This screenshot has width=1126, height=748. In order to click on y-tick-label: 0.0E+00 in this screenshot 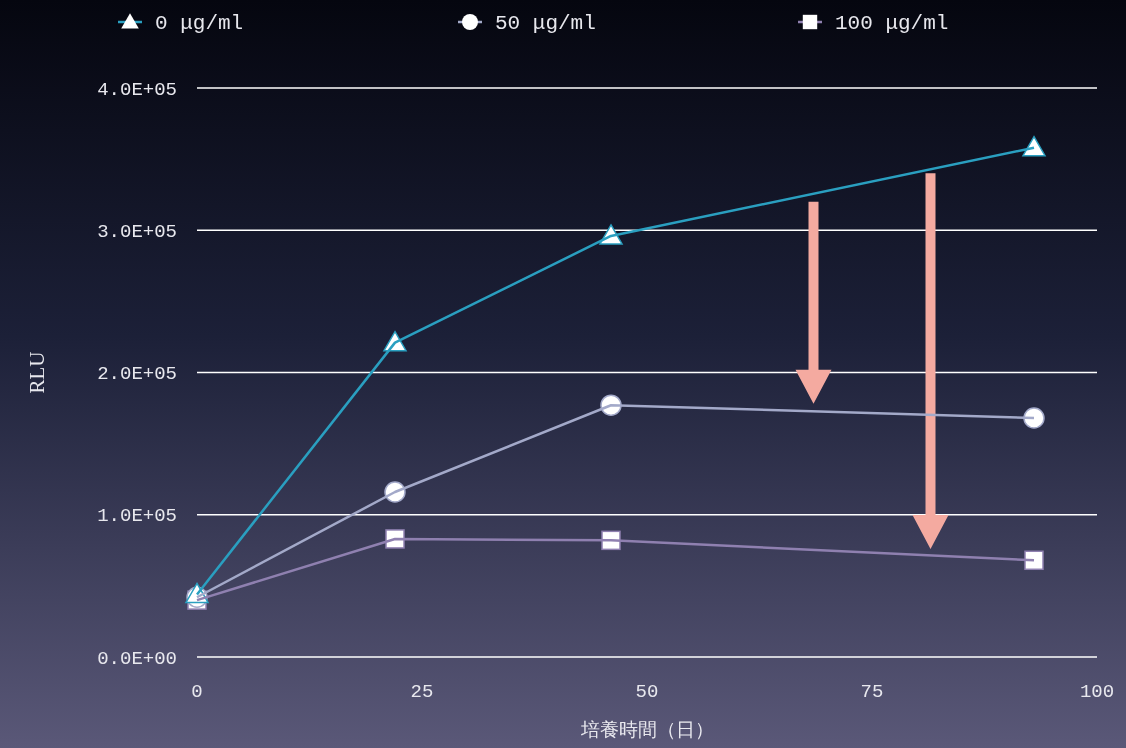, I will do `click(137, 658)`.